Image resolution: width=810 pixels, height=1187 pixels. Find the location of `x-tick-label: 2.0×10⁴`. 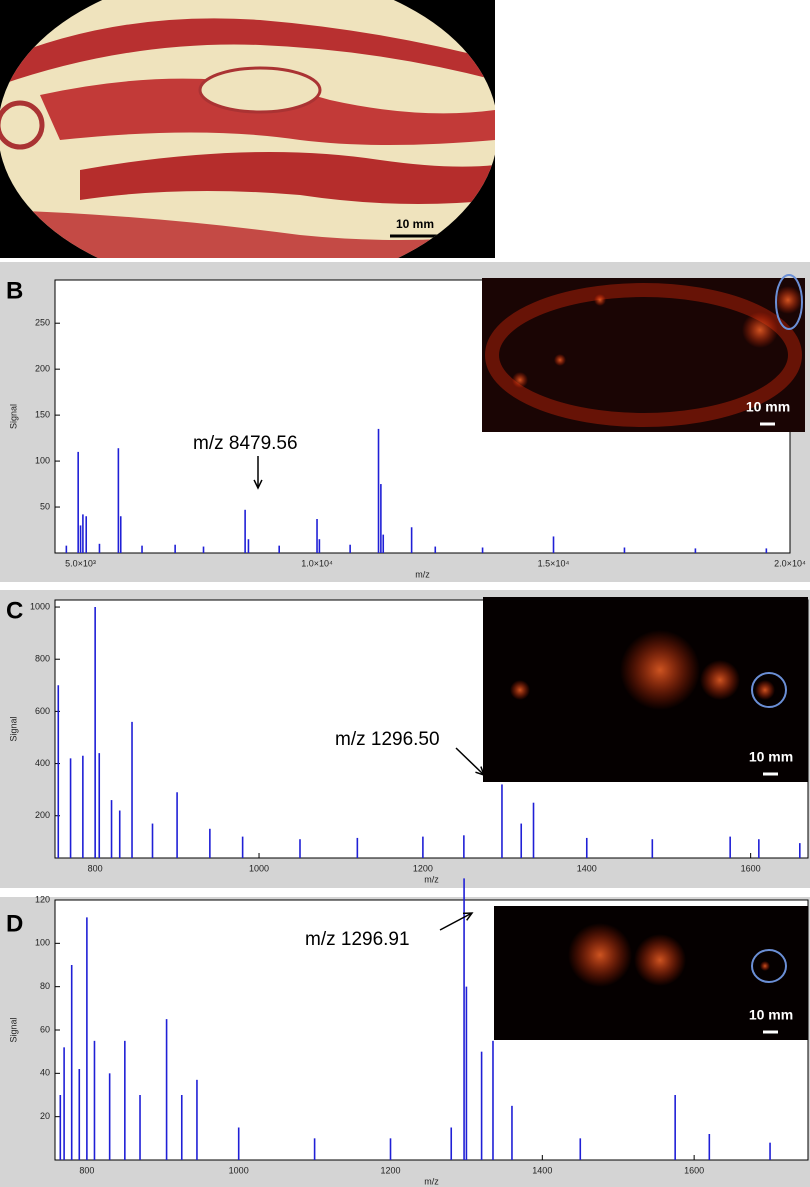

x-tick-label: 2.0×10⁴ is located at coordinates (790, 563).